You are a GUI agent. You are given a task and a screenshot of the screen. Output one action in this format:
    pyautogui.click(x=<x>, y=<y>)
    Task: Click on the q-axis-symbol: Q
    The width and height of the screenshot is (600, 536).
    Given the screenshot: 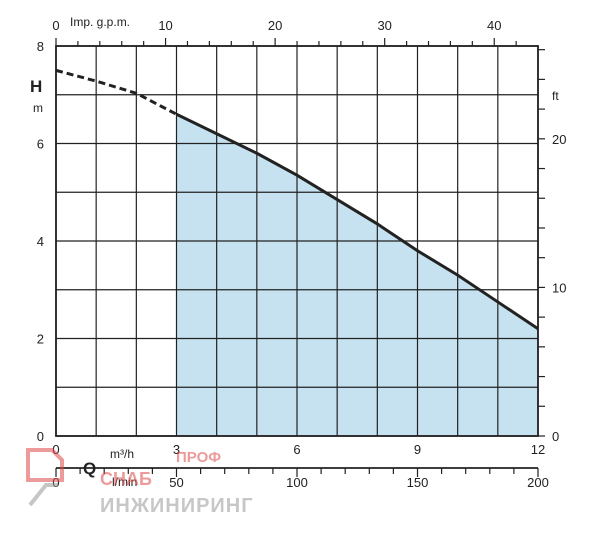 What is the action you would take?
    pyautogui.click(x=89, y=468)
    